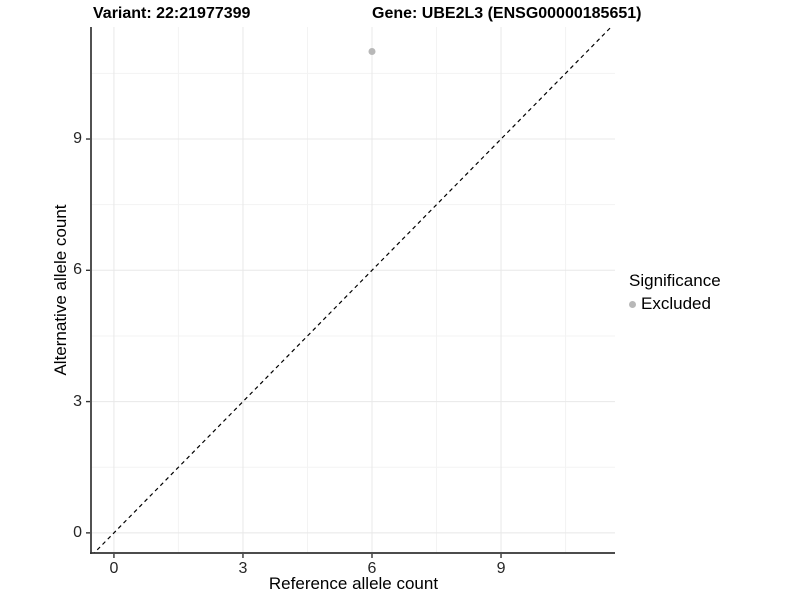 The image size is (800, 600). I want to click on y-tick-label: 0, so click(77, 532).